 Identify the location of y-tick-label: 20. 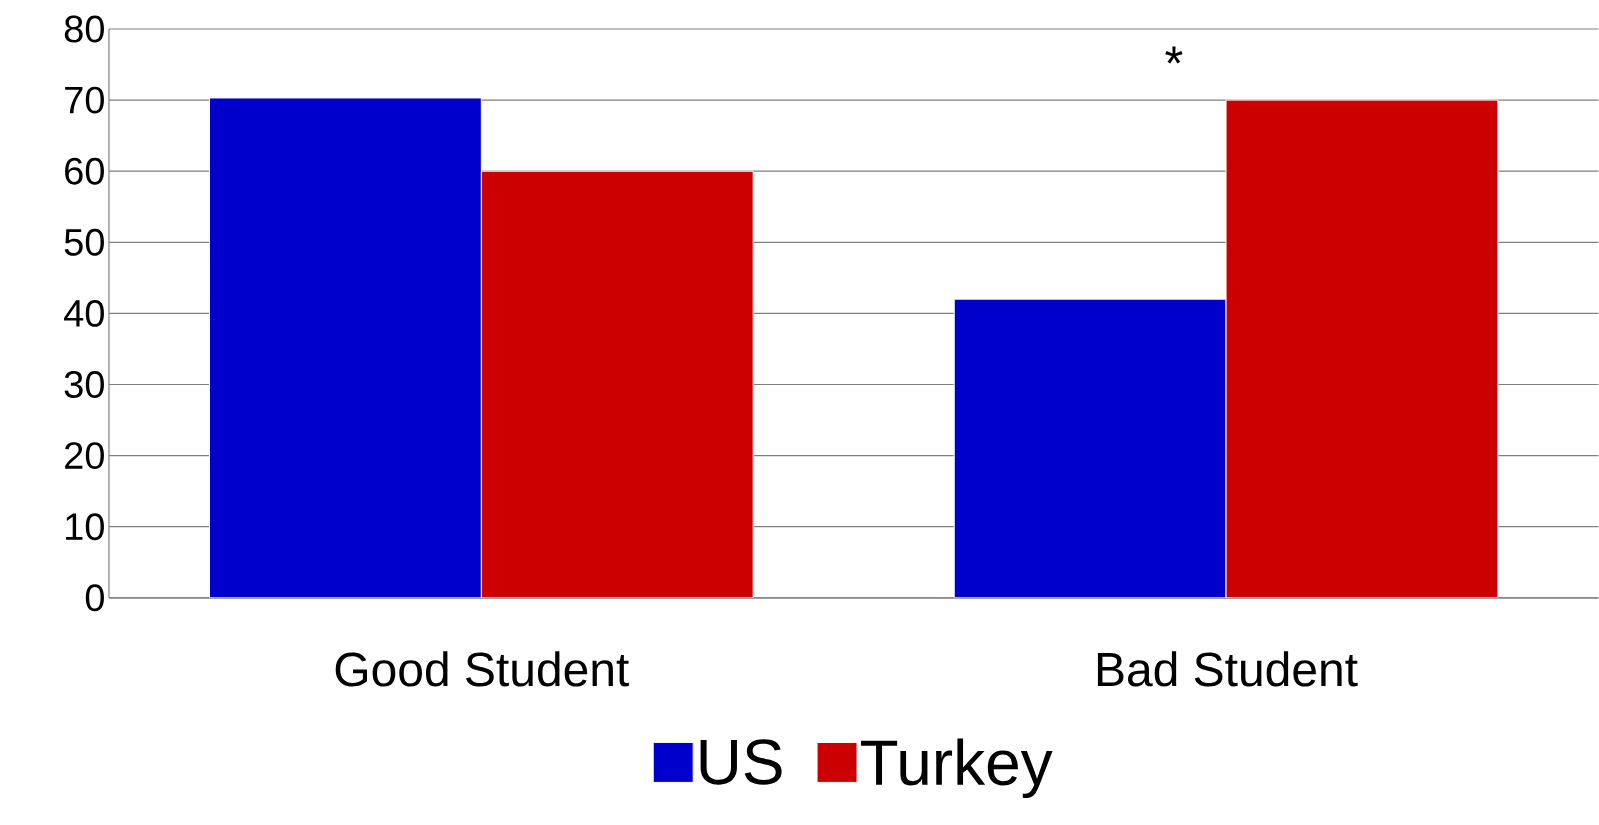
(84, 456).